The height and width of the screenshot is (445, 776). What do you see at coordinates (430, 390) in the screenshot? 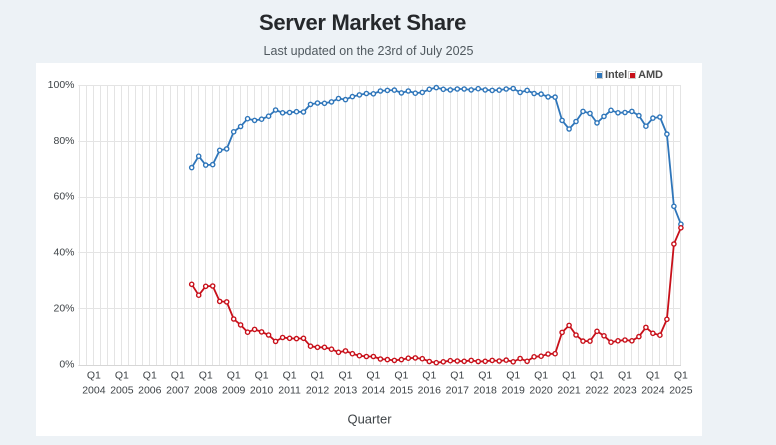
I see `svg-text: 2016` at bounding box center [430, 390].